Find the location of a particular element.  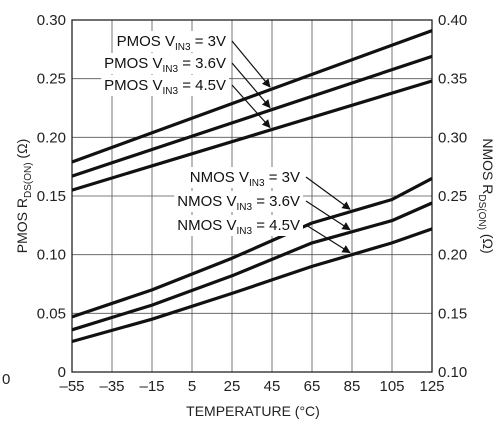

x-axis-title: TEMPERATURE (°C) is located at coordinates (253, 411).